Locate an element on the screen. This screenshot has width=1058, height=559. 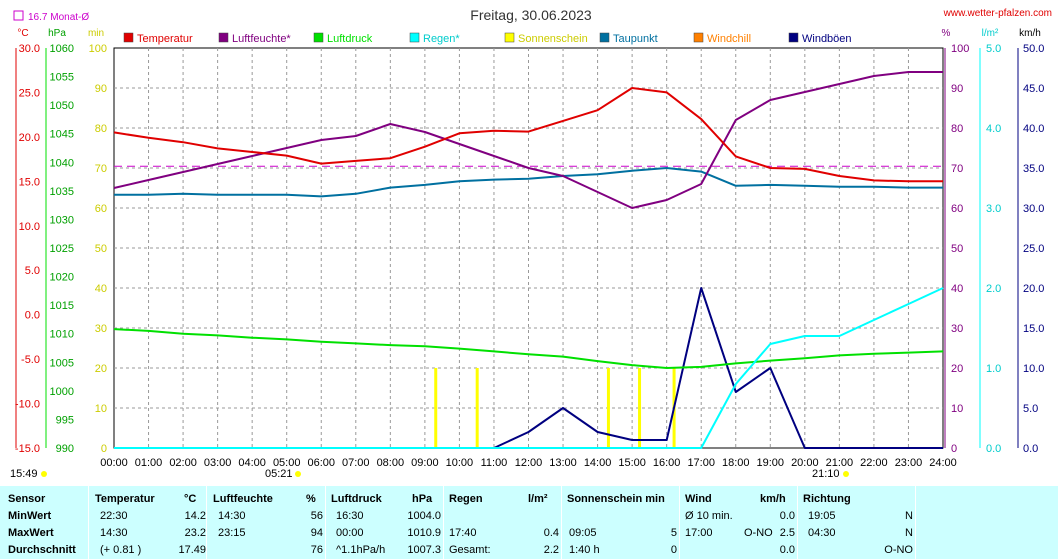
x-tick-label: 20:00 is located at coordinates (805, 463).